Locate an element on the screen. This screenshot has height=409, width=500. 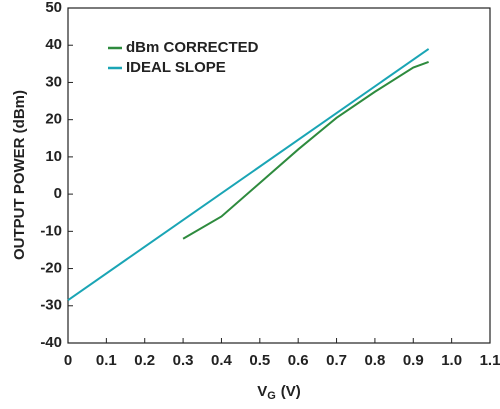
legend-label: IDEAL SLOPE is located at coordinates (176, 67).